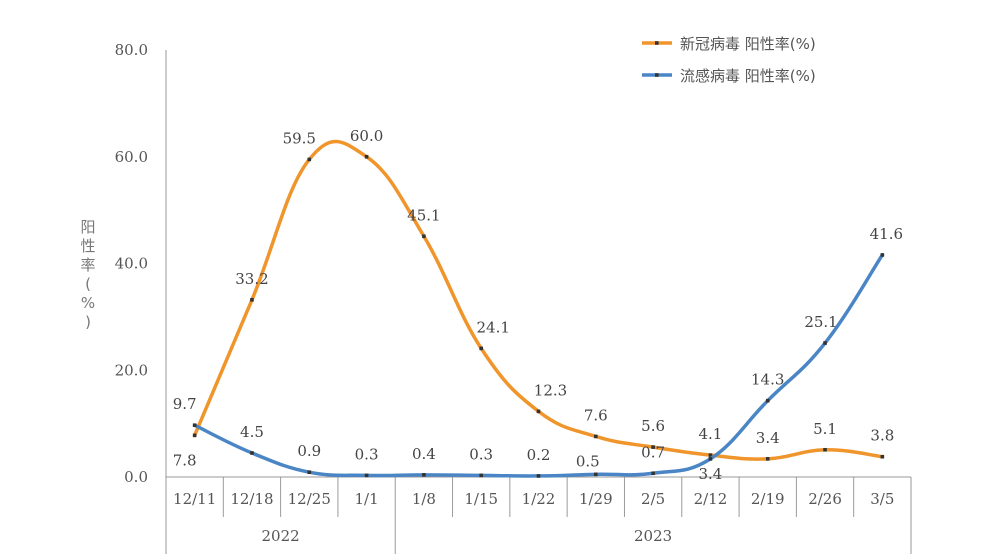 The image size is (1000, 554). I want to click on x-tick-label: 1/29, so click(596, 499).